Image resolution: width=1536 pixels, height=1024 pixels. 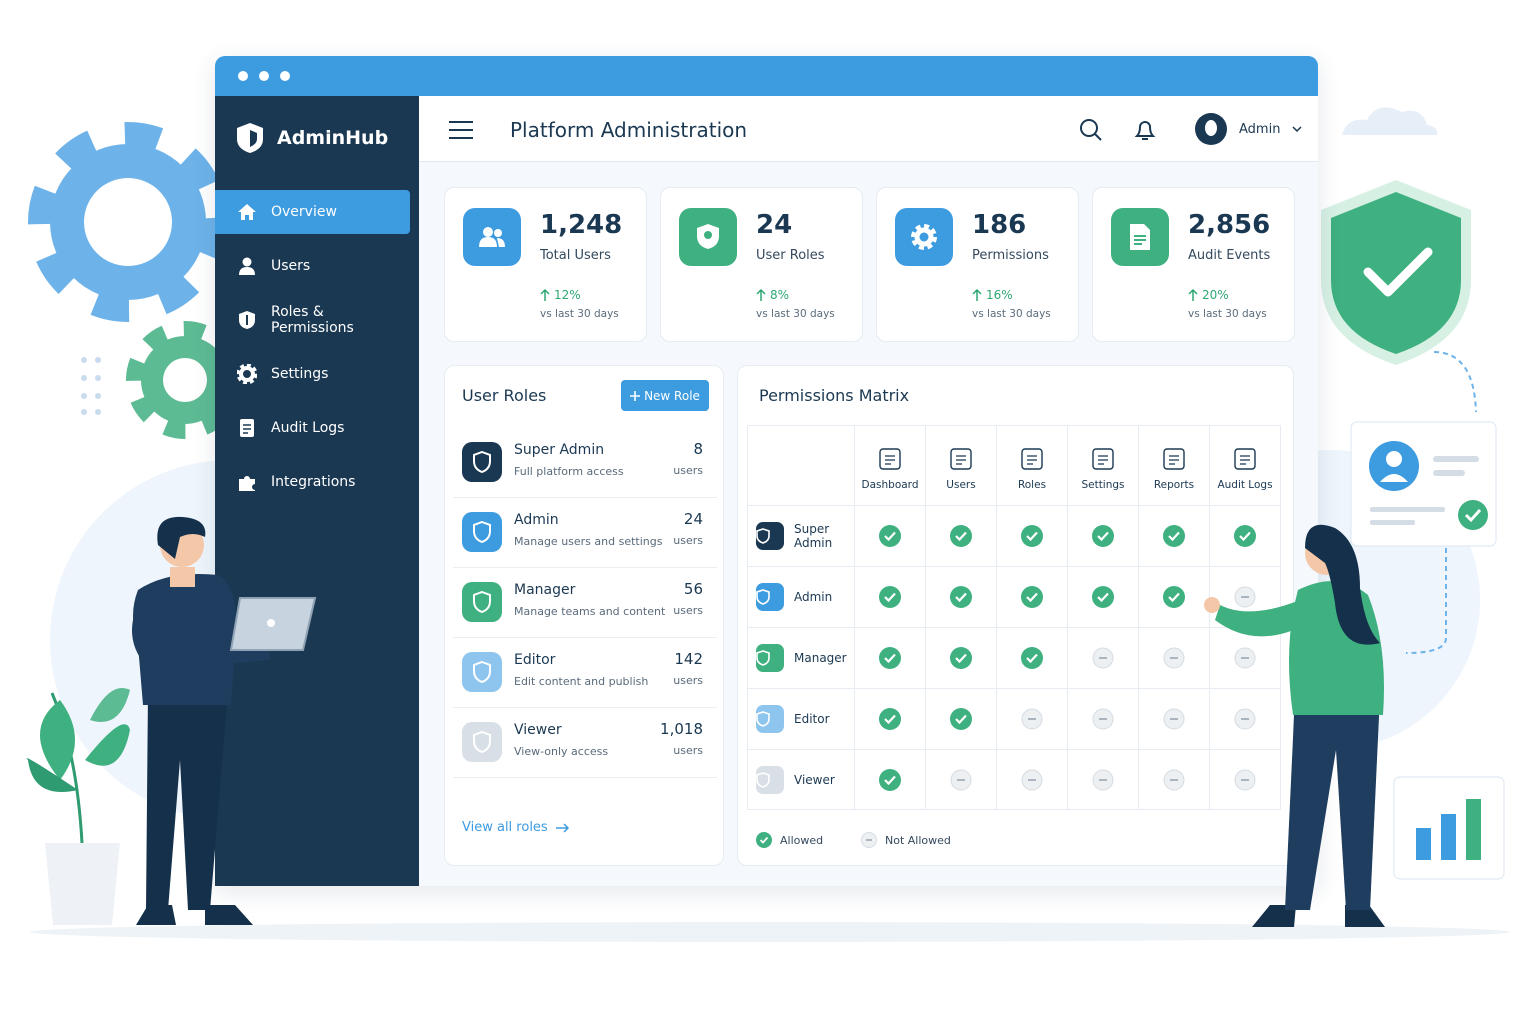 I want to click on nav-item: Audit Logs, so click(x=312, y=428).